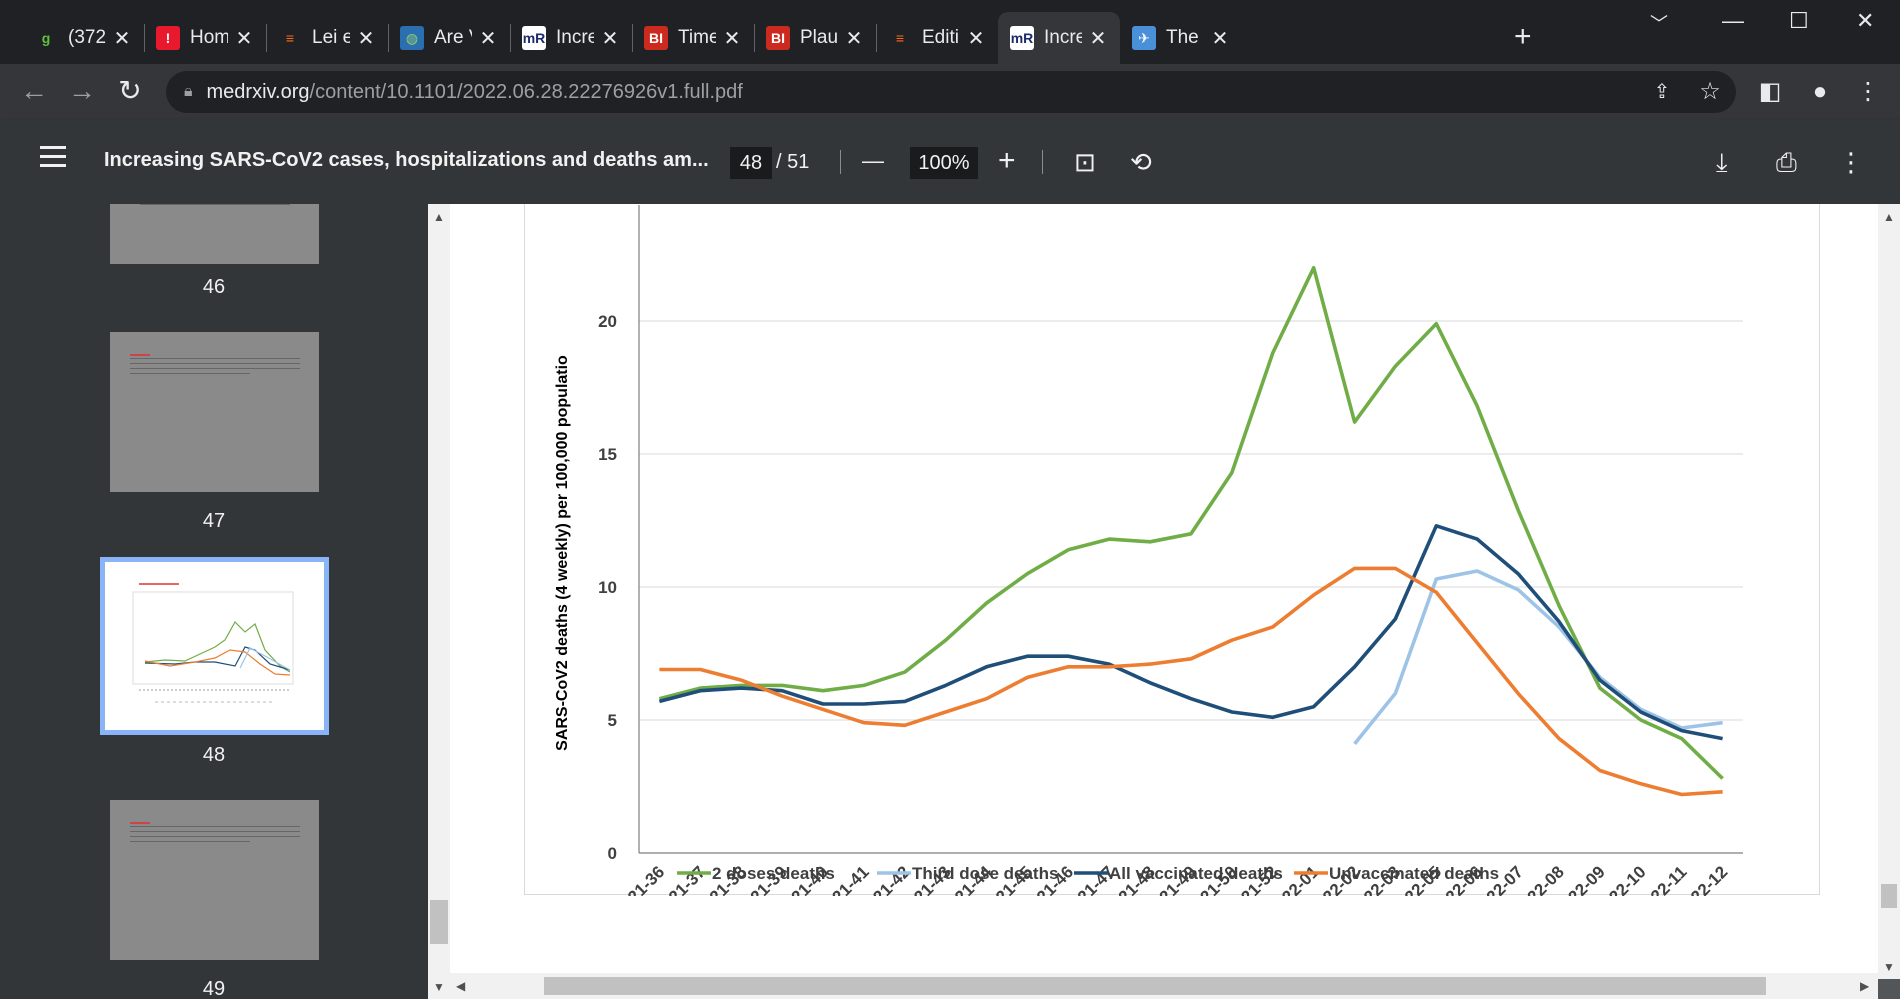  What do you see at coordinates (1662, 92) in the screenshot?
I see `share-icon: ⇪` at bounding box center [1662, 92].